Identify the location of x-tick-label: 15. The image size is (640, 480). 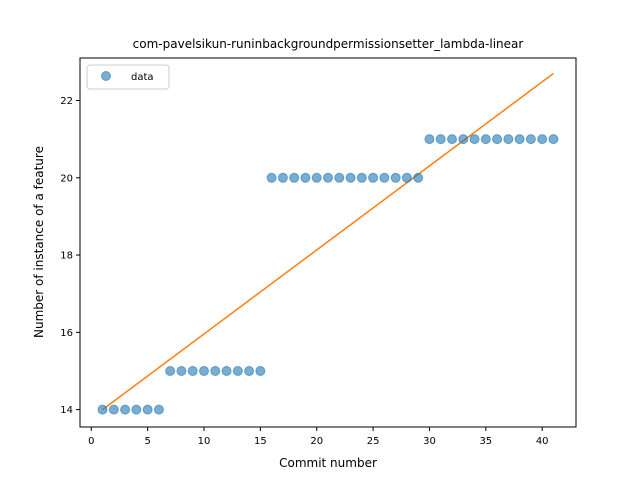
(260, 441).